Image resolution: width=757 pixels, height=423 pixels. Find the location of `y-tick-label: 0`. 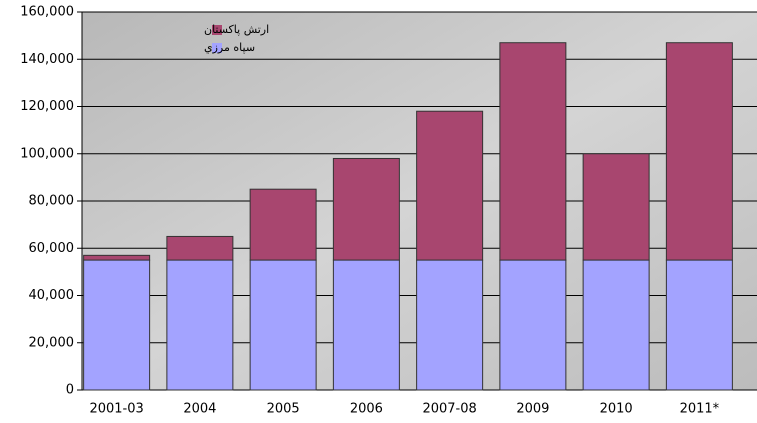

y-tick-label: 0 is located at coordinates (70, 390).